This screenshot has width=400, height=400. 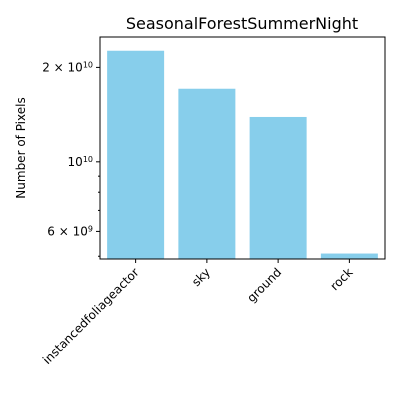 I want to click on x-tick-label: rock, so click(x=342, y=279).